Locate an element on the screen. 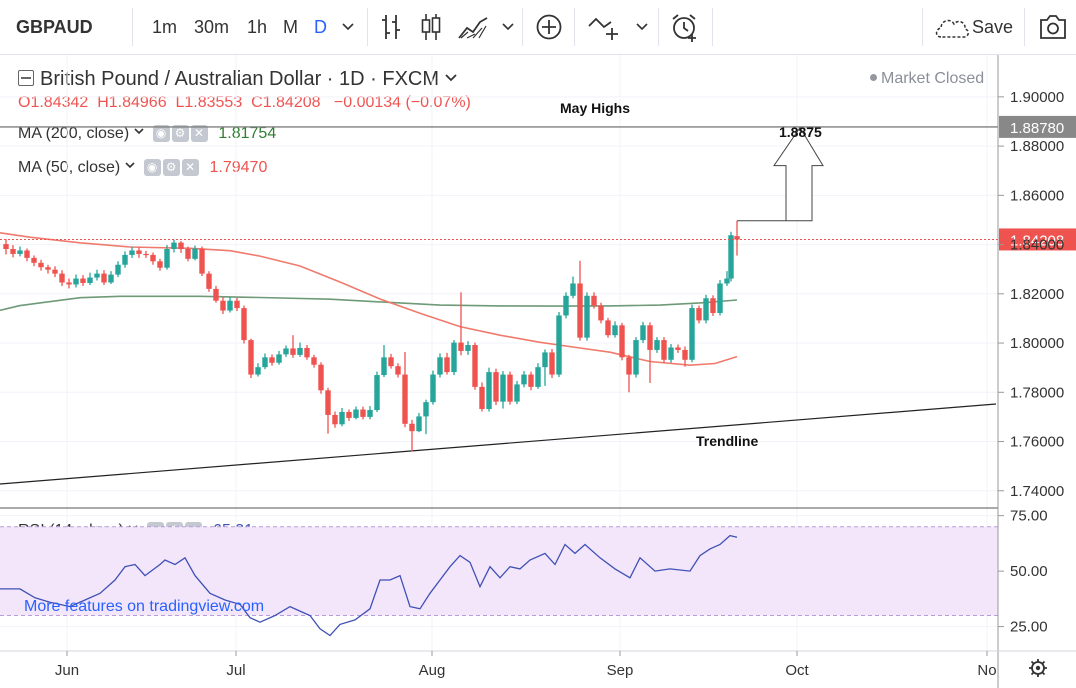 Image resolution: width=1076 pixels, height=688 pixels. camera-snapshot-icon is located at coordinates (1053, 27).